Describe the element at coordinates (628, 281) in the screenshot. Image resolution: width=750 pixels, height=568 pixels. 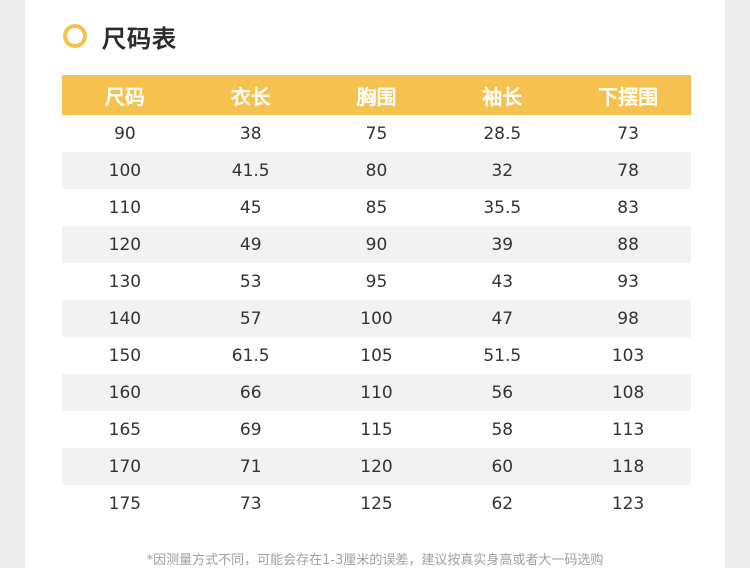
I see `cell-hem: 93` at that location.